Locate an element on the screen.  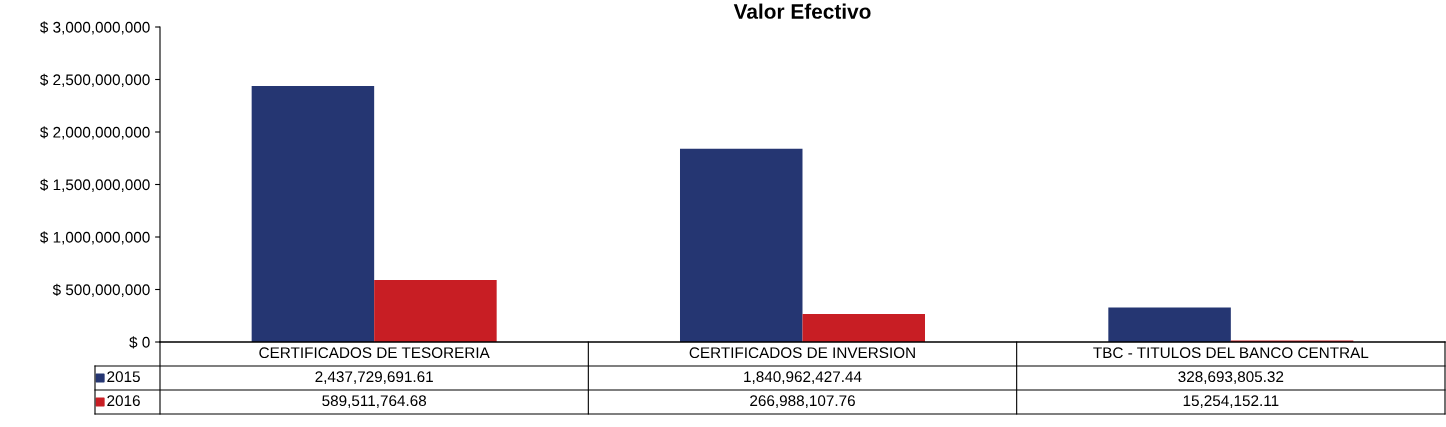
y-tick-label: $ 2,000,000,000 is located at coordinates (95, 133).